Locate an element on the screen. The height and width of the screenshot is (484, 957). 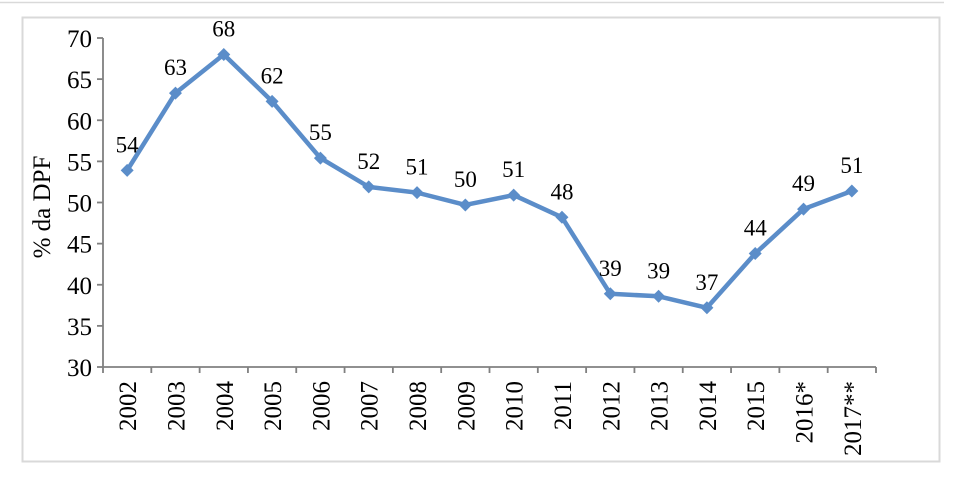
x-tick-label: 2015 is located at coordinates (756, 406).